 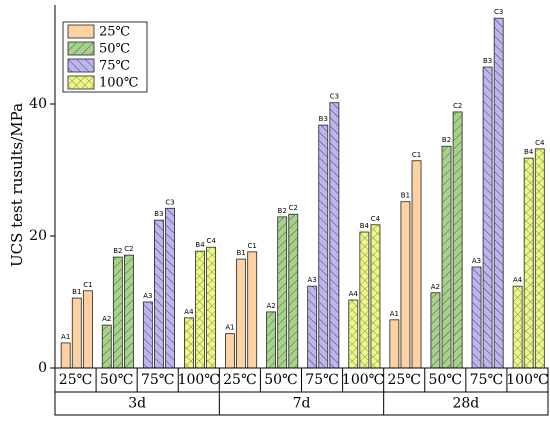 What do you see at coordinates (38, 104) in the screenshot?
I see `y-tick-label: 40` at bounding box center [38, 104].